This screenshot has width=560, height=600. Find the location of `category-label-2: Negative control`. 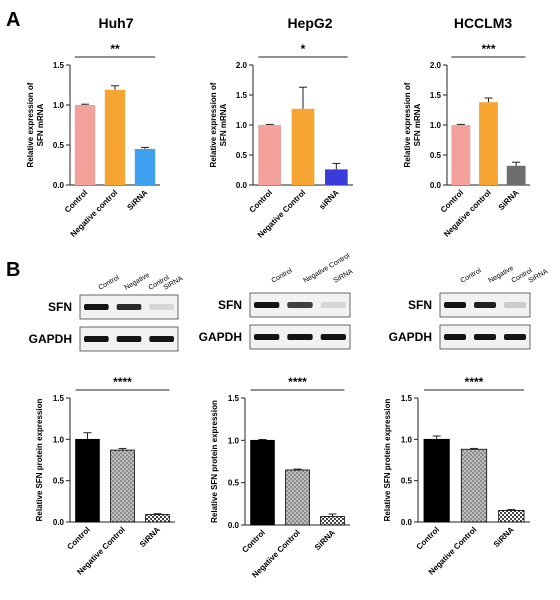

category-label-2: Negative control is located at coordinates (467, 213).